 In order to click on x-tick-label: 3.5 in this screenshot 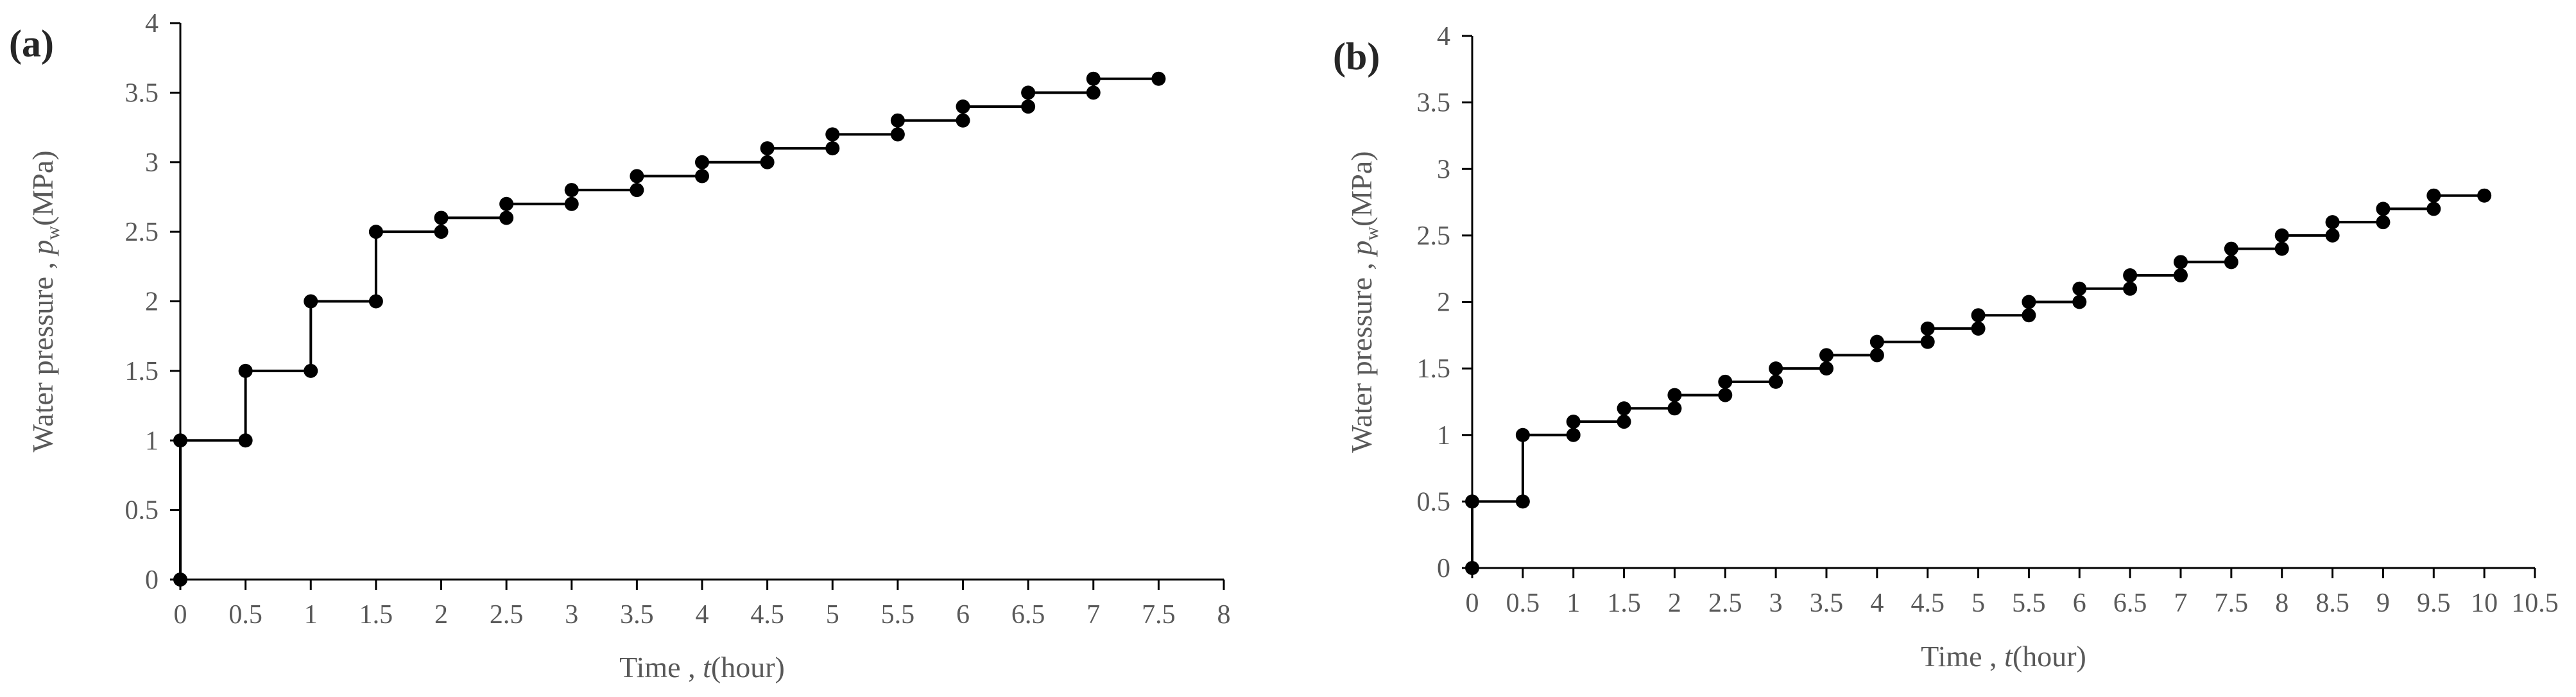, I will do `click(637, 615)`.